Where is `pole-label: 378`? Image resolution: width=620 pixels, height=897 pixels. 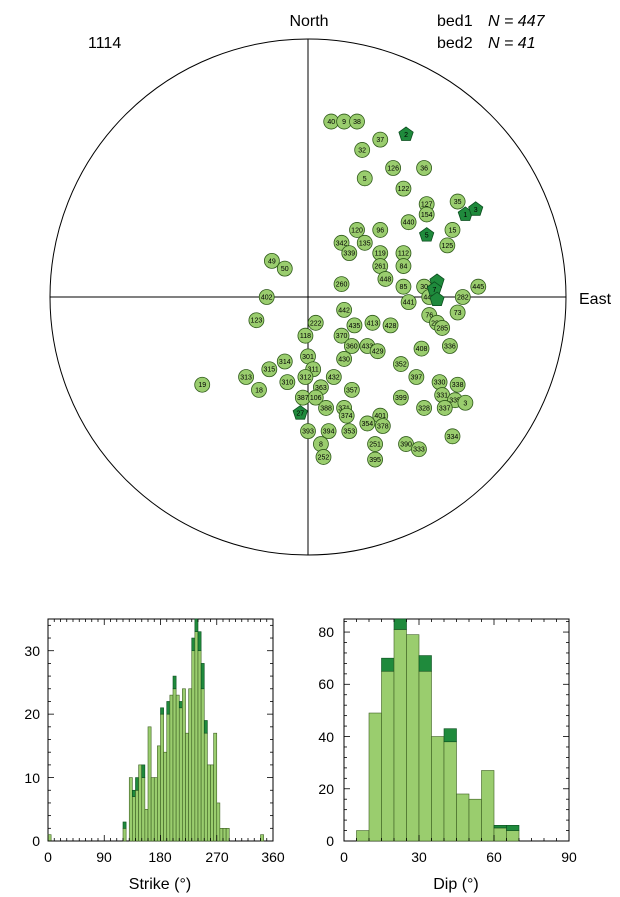 pole-label: 378 is located at coordinates (383, 427).